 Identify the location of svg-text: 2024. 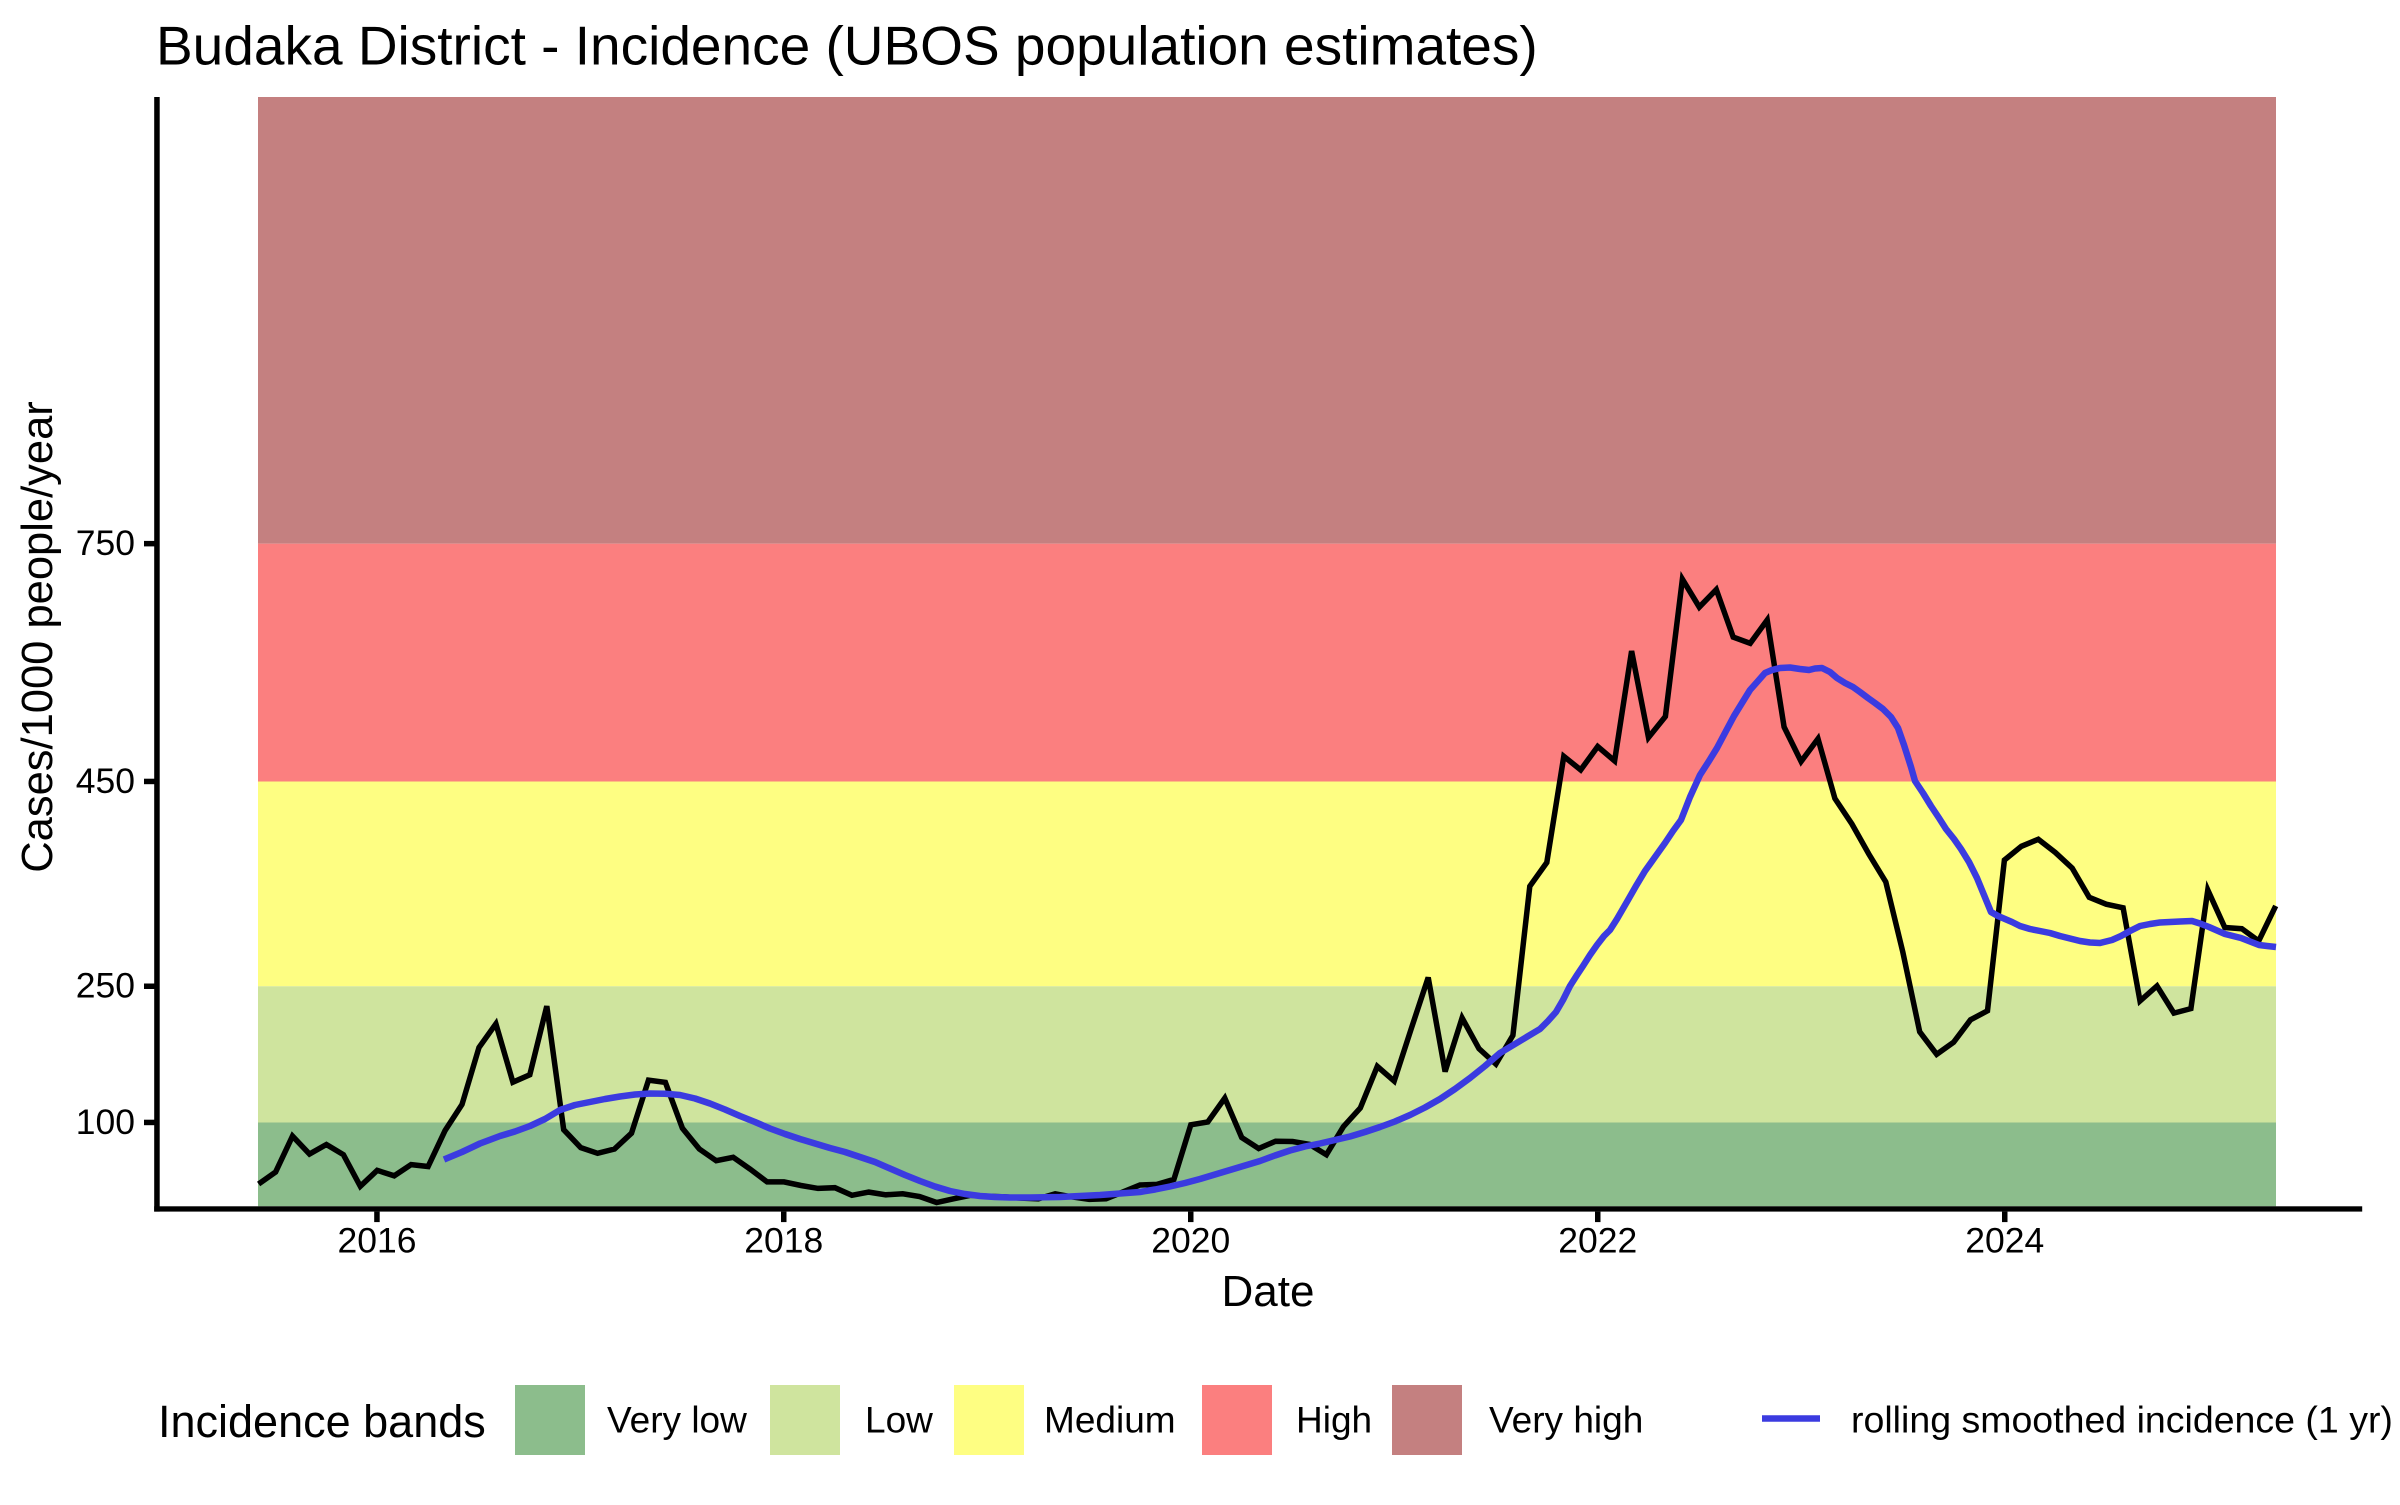
(2004, 1241).